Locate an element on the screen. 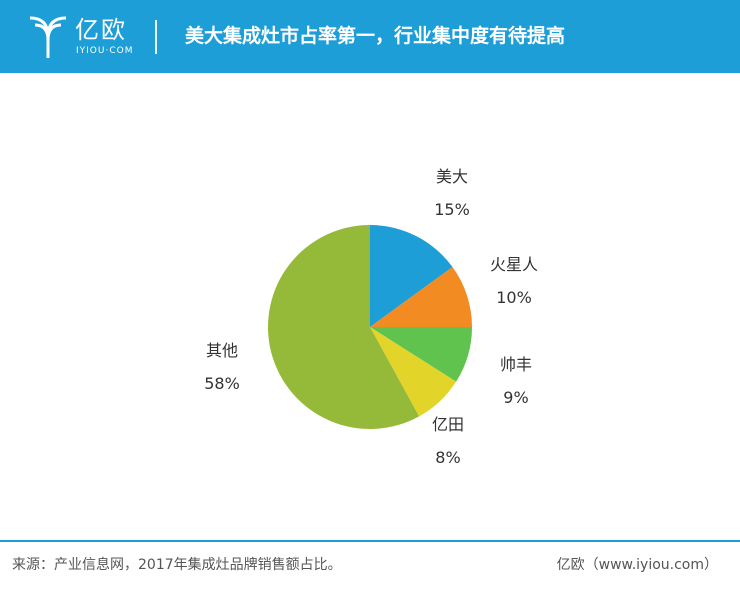 The height and width of the screenshot is (589, 740). logo-text: 亿欧 is located at coordinates (101, 30).